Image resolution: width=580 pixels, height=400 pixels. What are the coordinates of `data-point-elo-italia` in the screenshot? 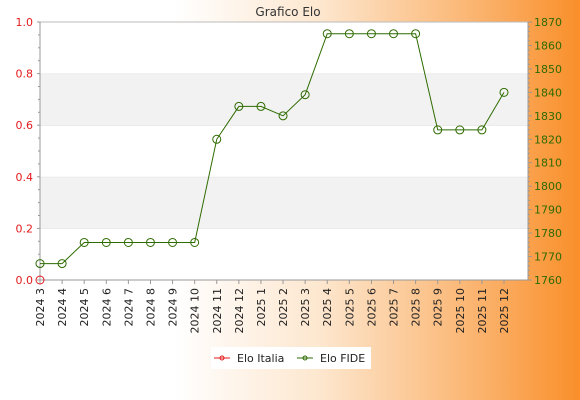 It's located at (40, 280).